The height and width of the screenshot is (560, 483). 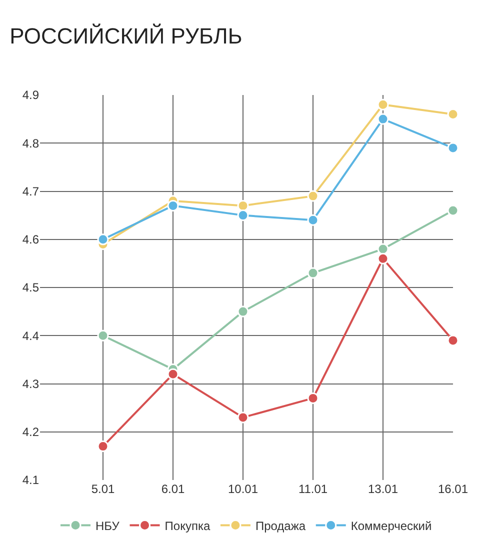 What do you see at coordinates (31, 432) in the screenshot?
I see `y-tick-label: 4.2` at bounding box center [31, 432].